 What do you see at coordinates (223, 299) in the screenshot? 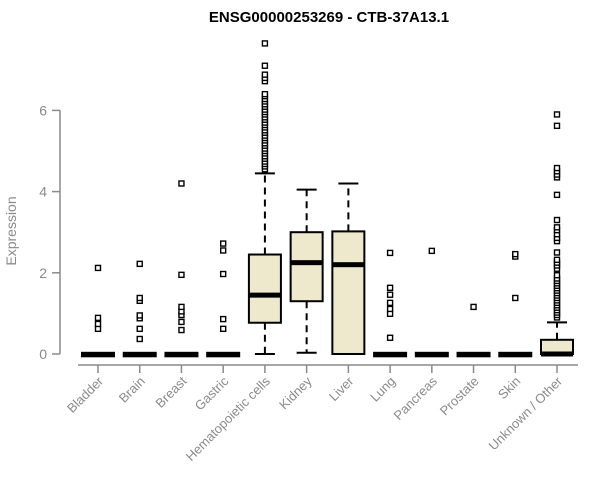
I see `box-gastric` at bounding box center [223, 299].